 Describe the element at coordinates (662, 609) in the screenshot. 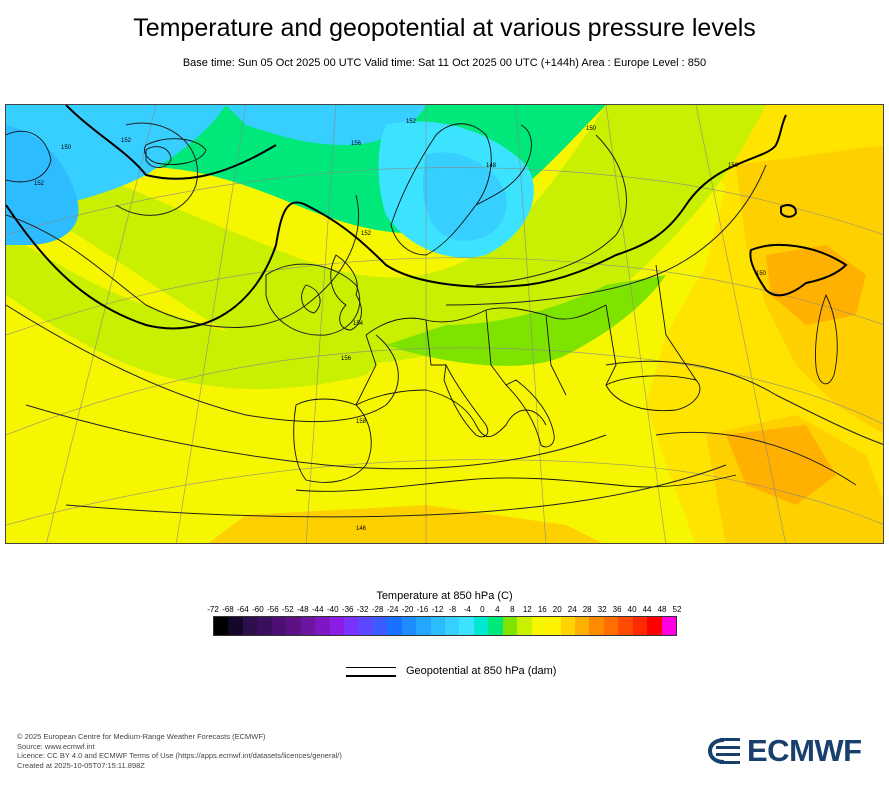

I see `colorbar-tick-label: 48` at that location.